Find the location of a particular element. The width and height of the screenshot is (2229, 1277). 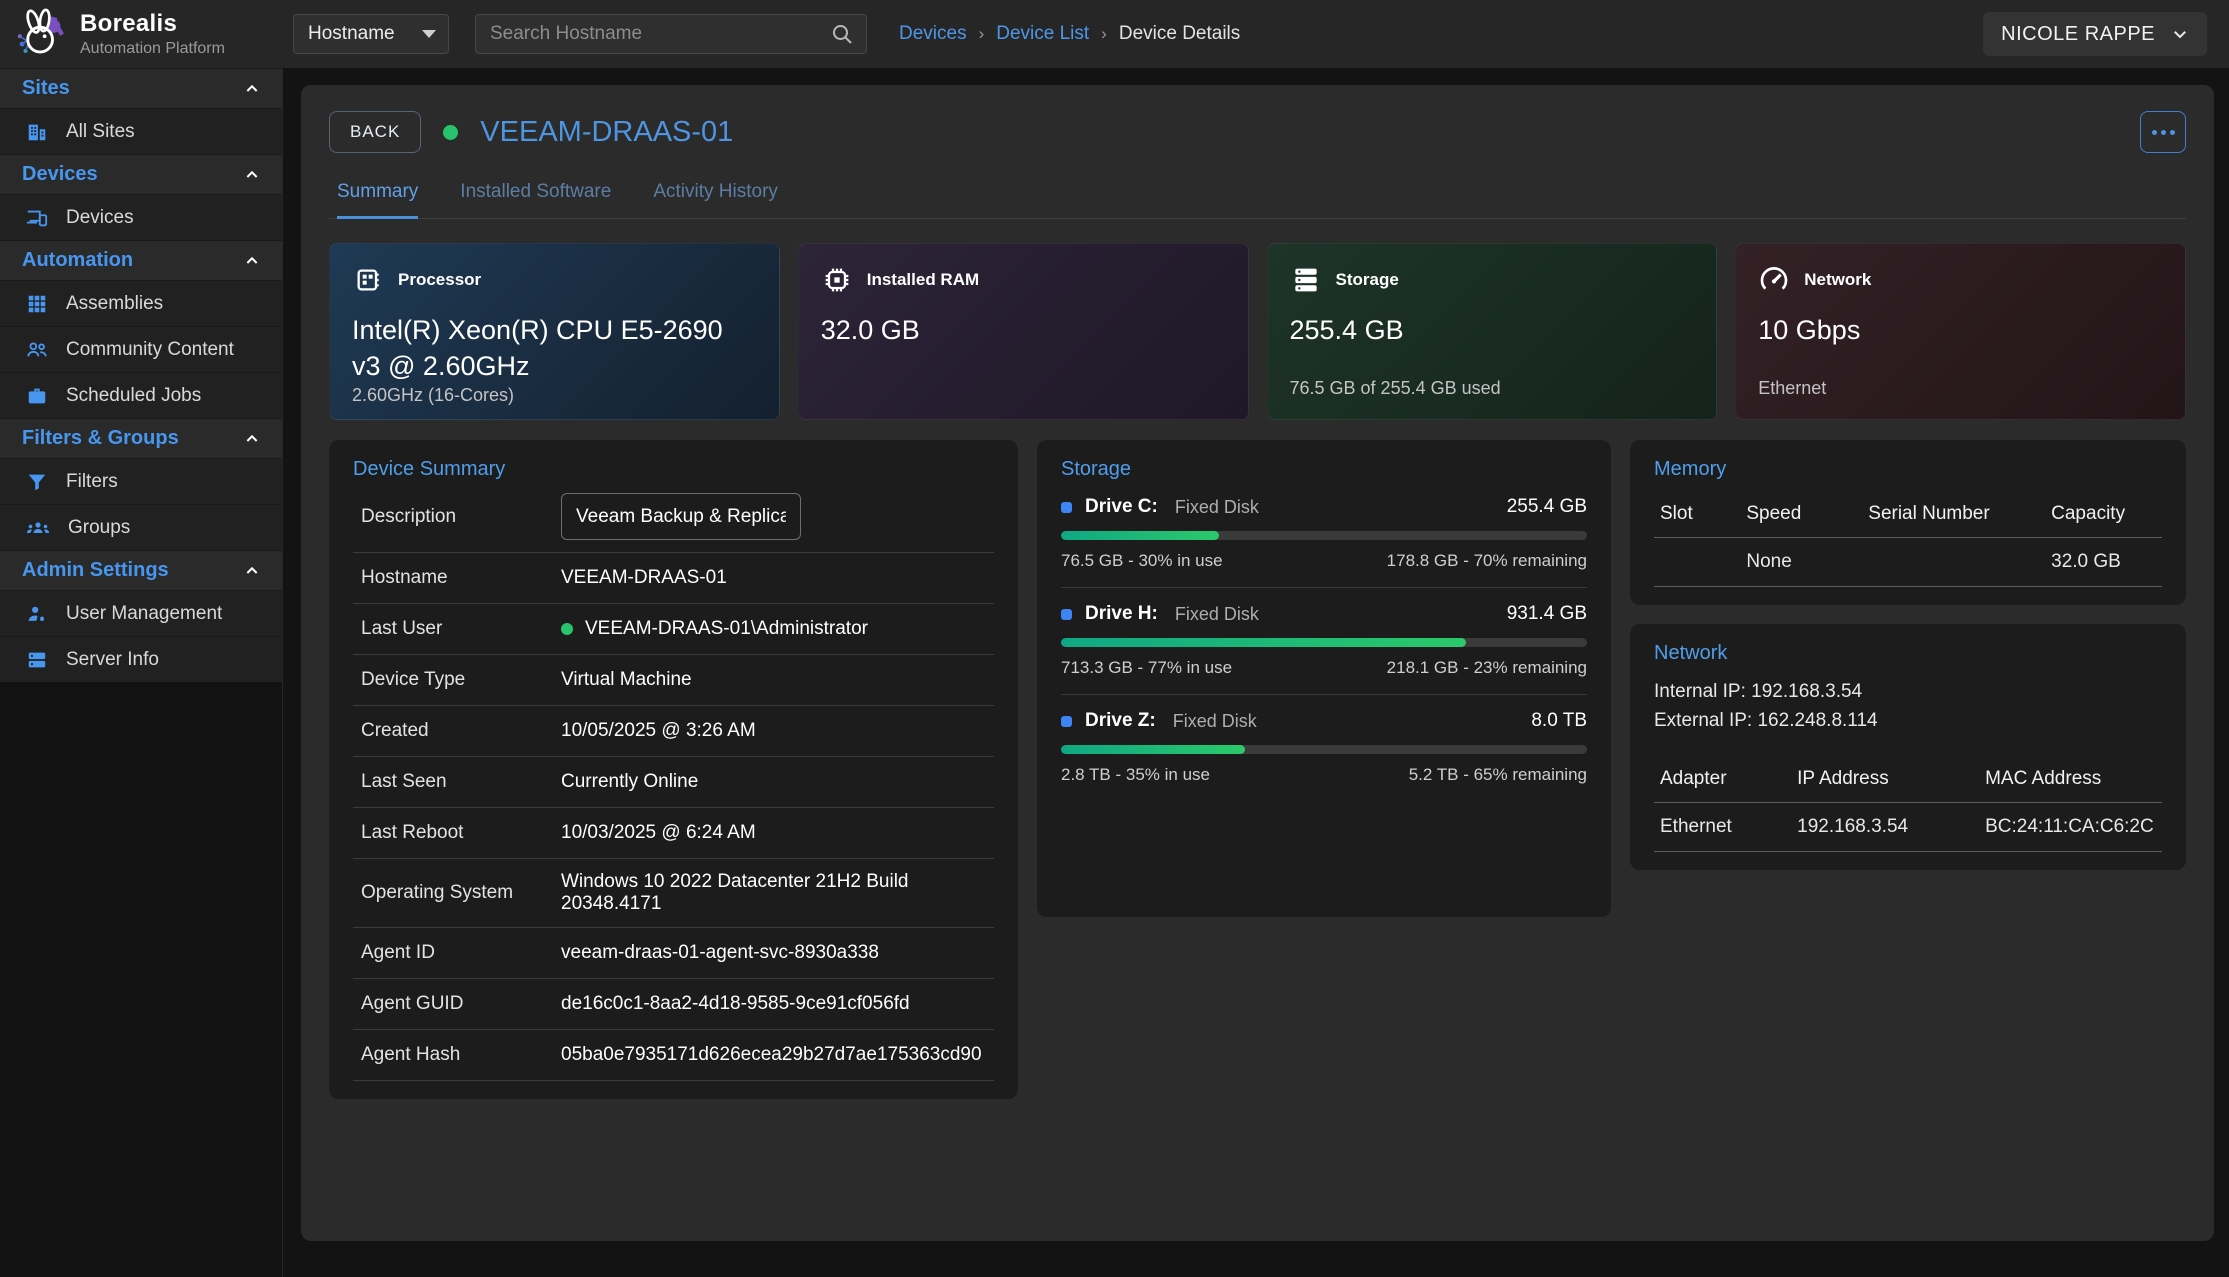

user-menu: NICOLE RAPPE is located at coordinates (2095, 34).